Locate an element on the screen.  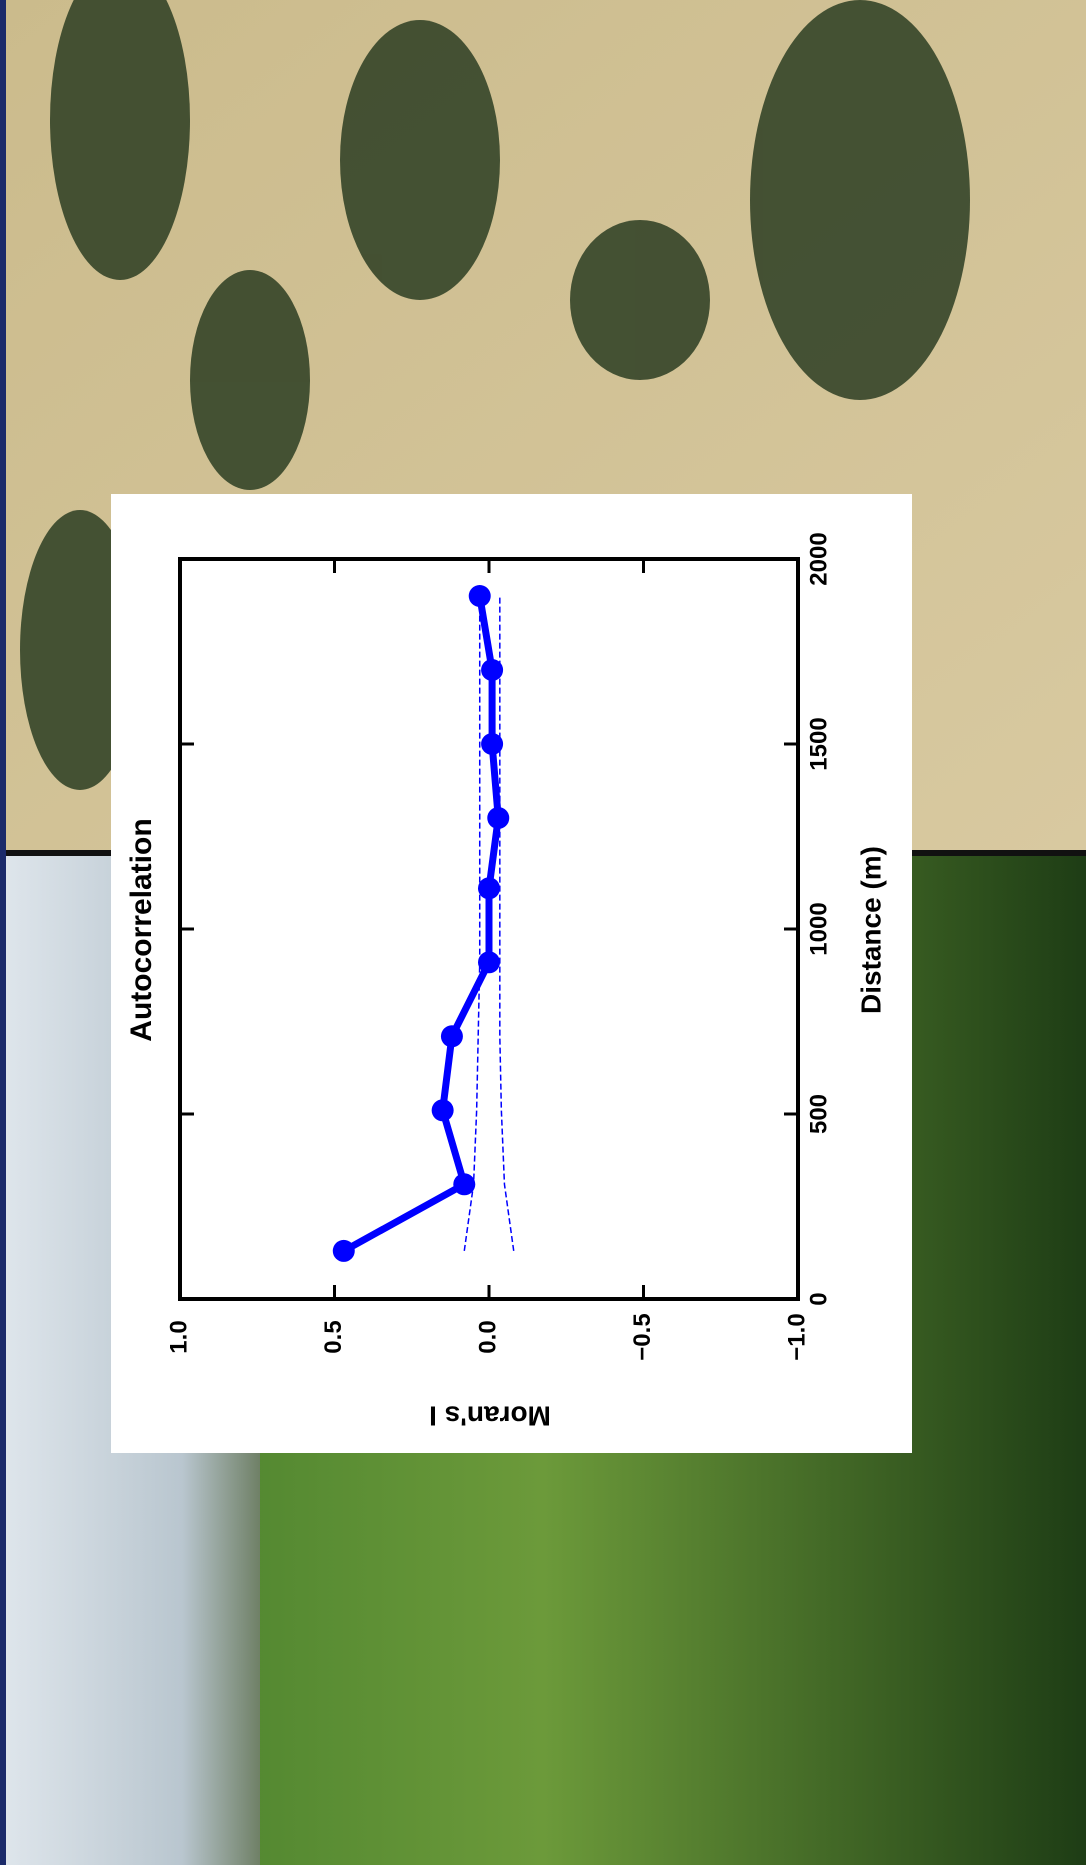
left-edge is located at coordinates (3, 932).